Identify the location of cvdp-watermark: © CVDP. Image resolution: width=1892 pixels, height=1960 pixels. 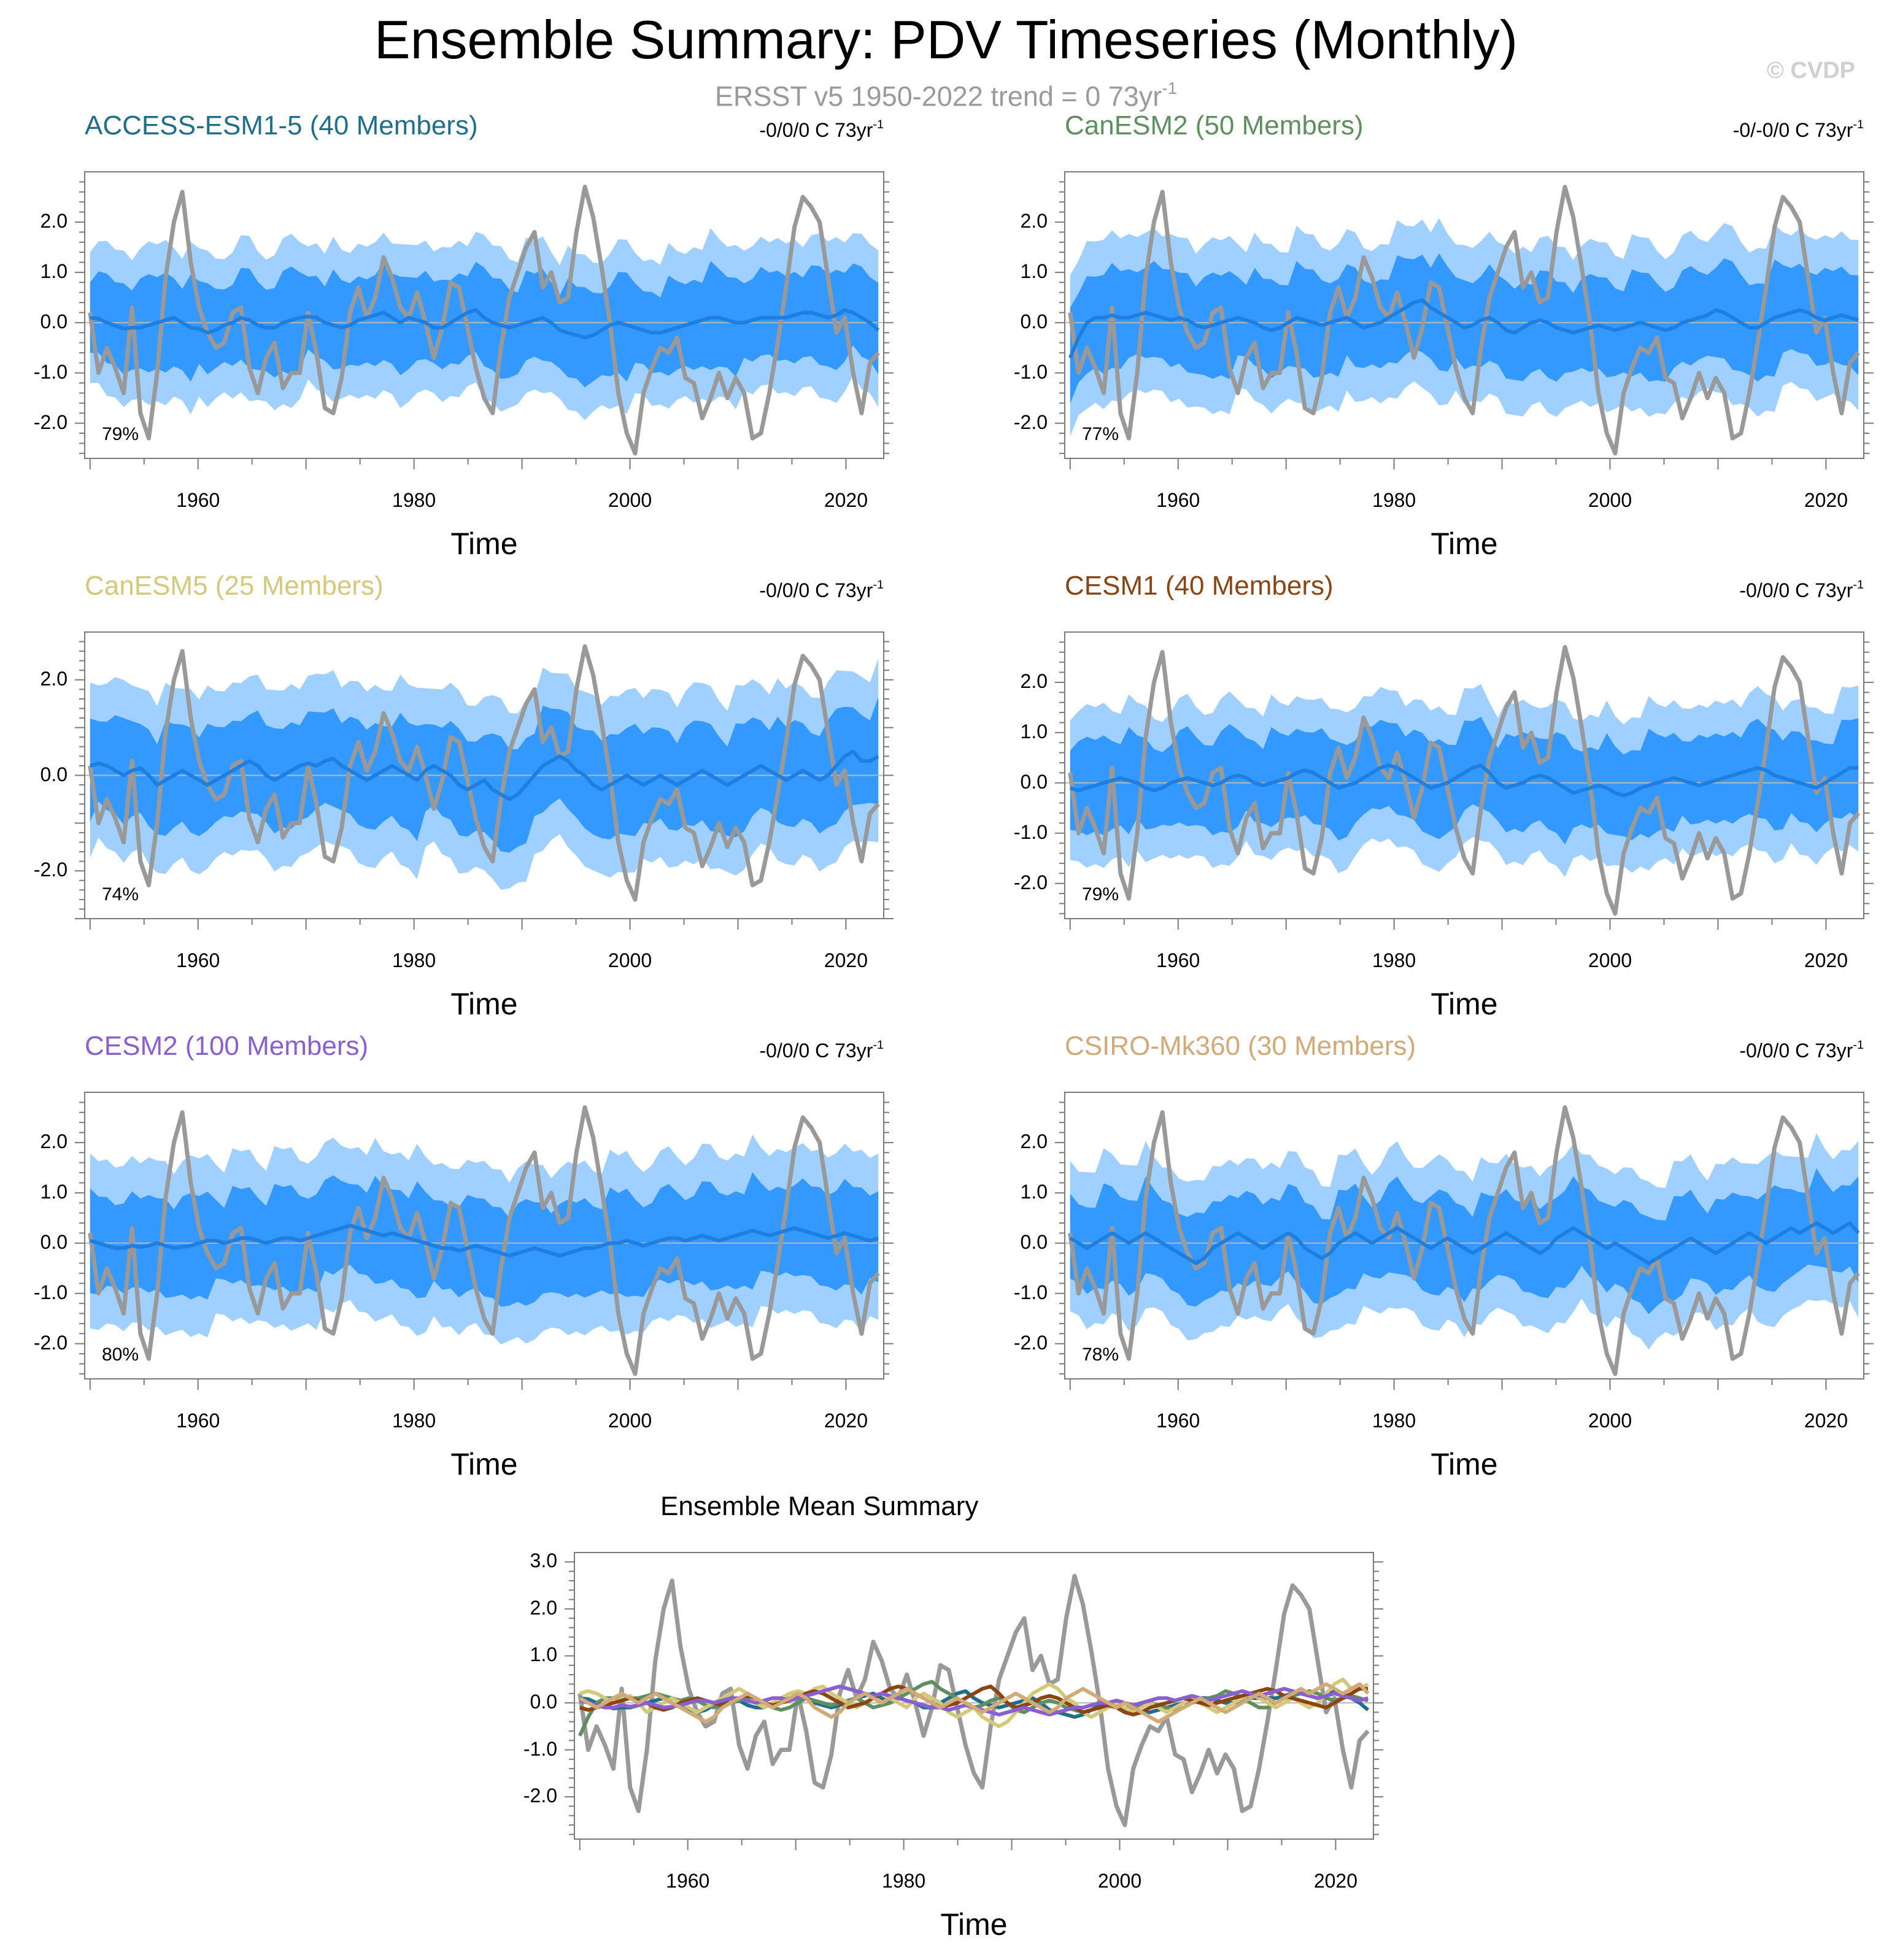
(1810, 70).